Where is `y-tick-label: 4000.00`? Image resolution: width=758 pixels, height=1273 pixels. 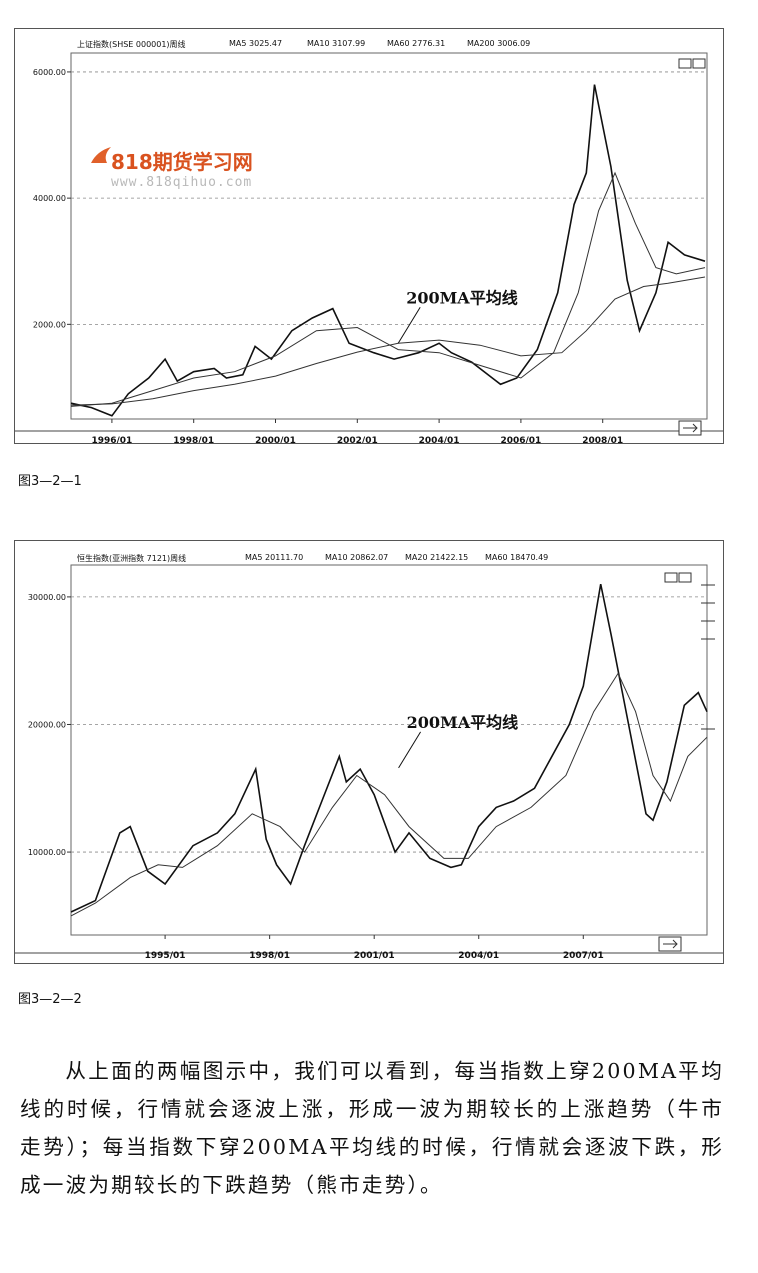
y-tick-label: 4000.00 is located at coordinates (49, 198).